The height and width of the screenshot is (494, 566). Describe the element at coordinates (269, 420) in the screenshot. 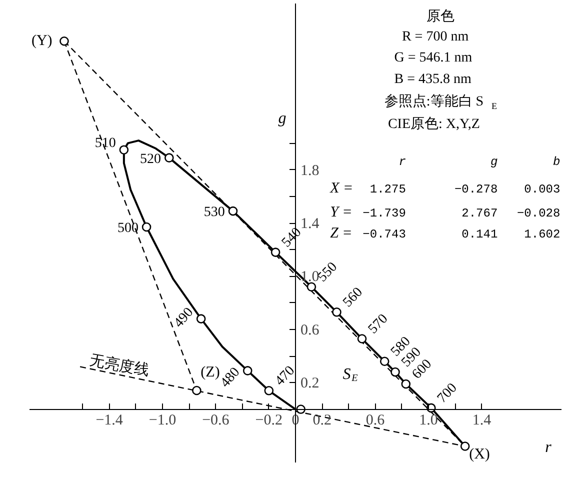

I see `x-tick-label: −0.2` at that location.